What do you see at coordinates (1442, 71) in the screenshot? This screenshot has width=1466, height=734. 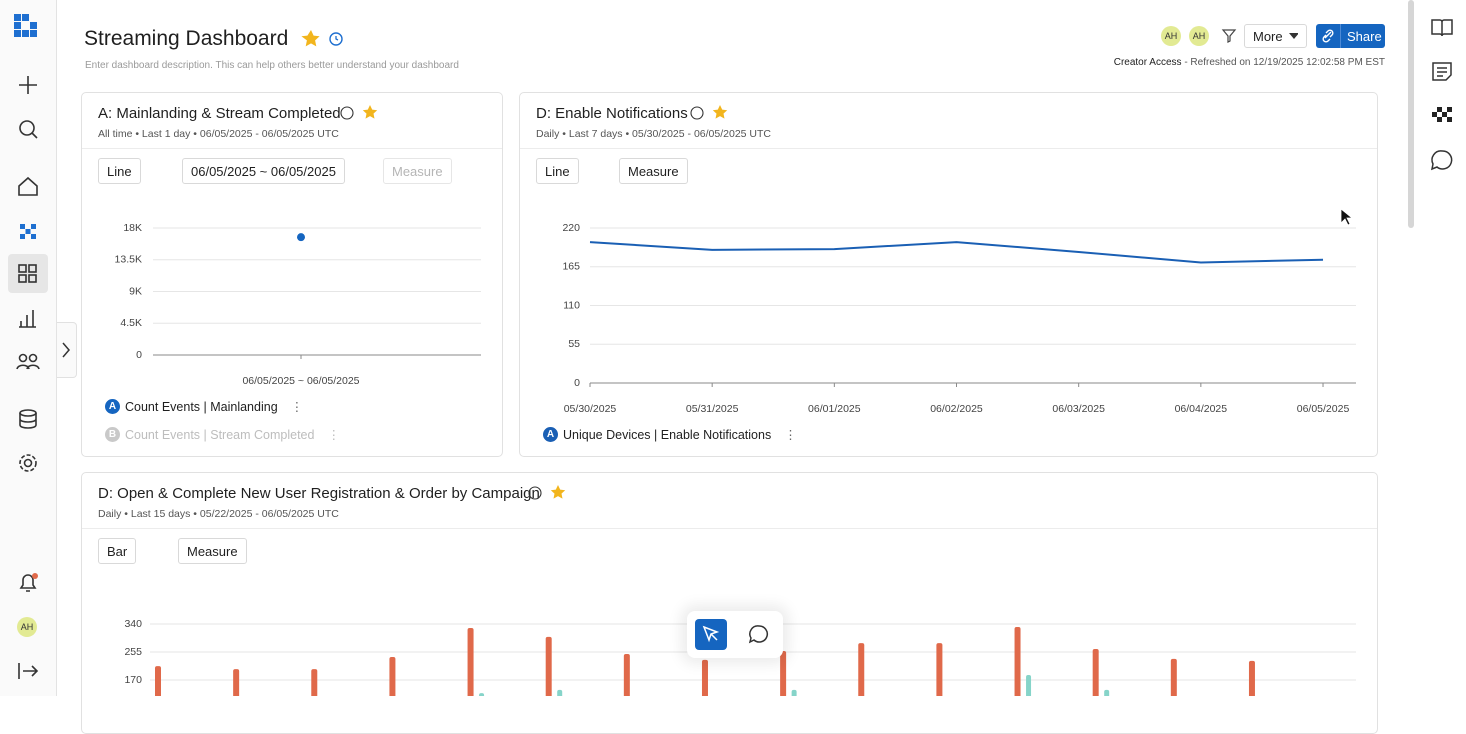 I see `notes-icon` at bounding box center [1442, 71].